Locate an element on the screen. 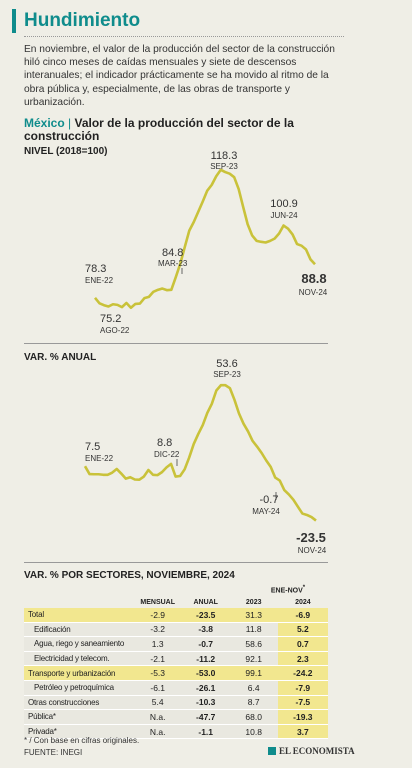 Image resolution: width=412 pixels, height=768 pixels. annual-series-line is located at coordinates (200, 452).